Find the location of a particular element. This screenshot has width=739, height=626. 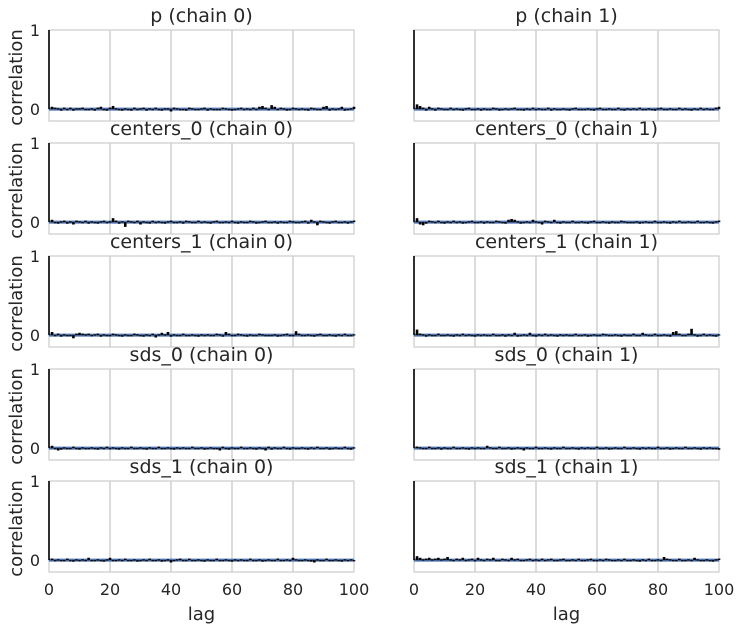

panel-title: sds_1 (chain 0) is located at coordinates (202, 467).